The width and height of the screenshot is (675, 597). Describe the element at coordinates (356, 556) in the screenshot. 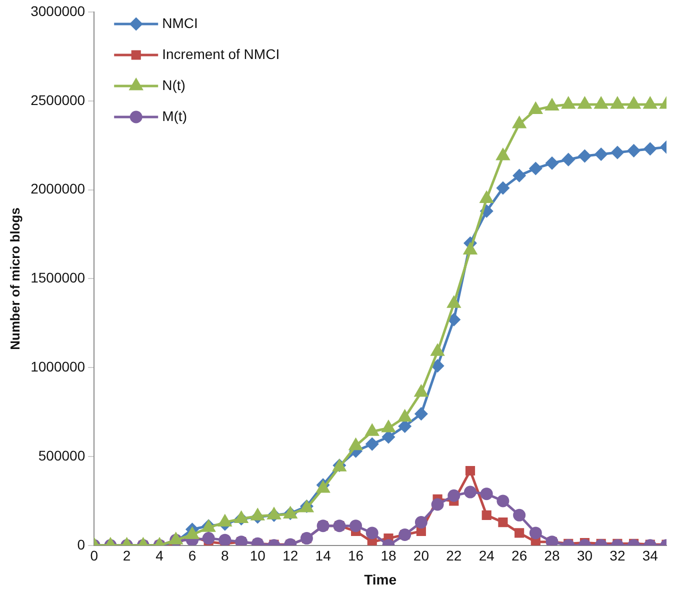

I see `x-tick-label: 16` at that location.